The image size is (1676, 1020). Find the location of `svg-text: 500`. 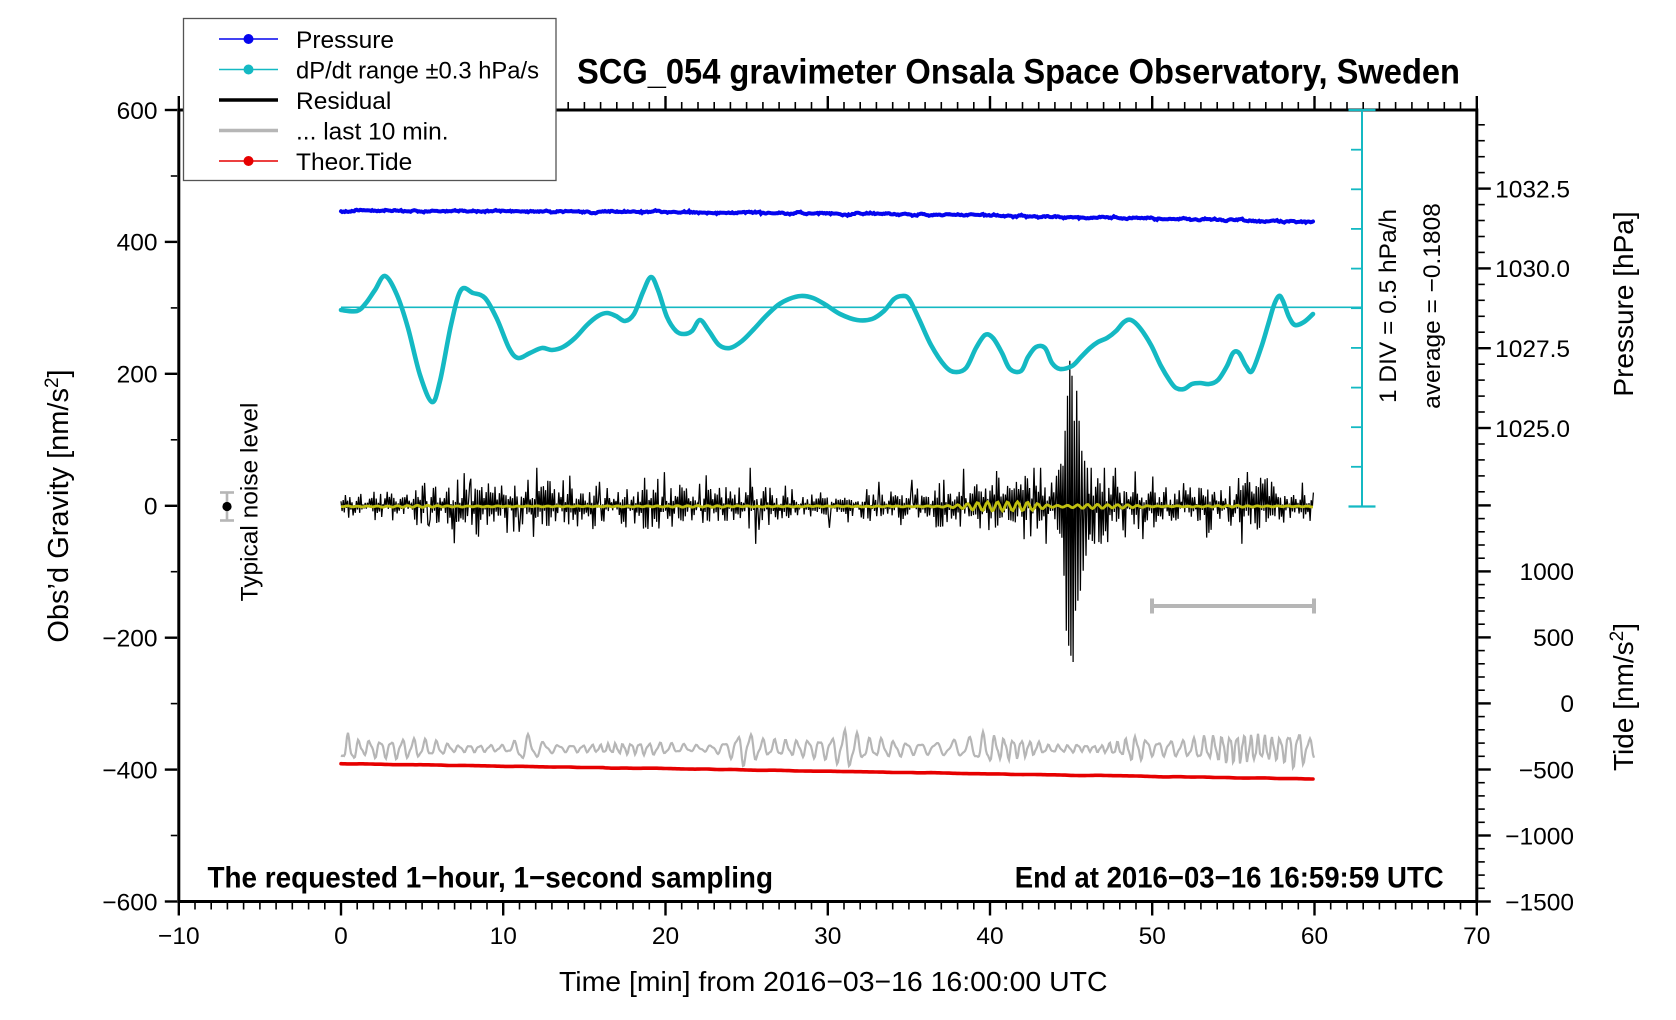

svg-text: 500 is located at coordinates (1553, 638).